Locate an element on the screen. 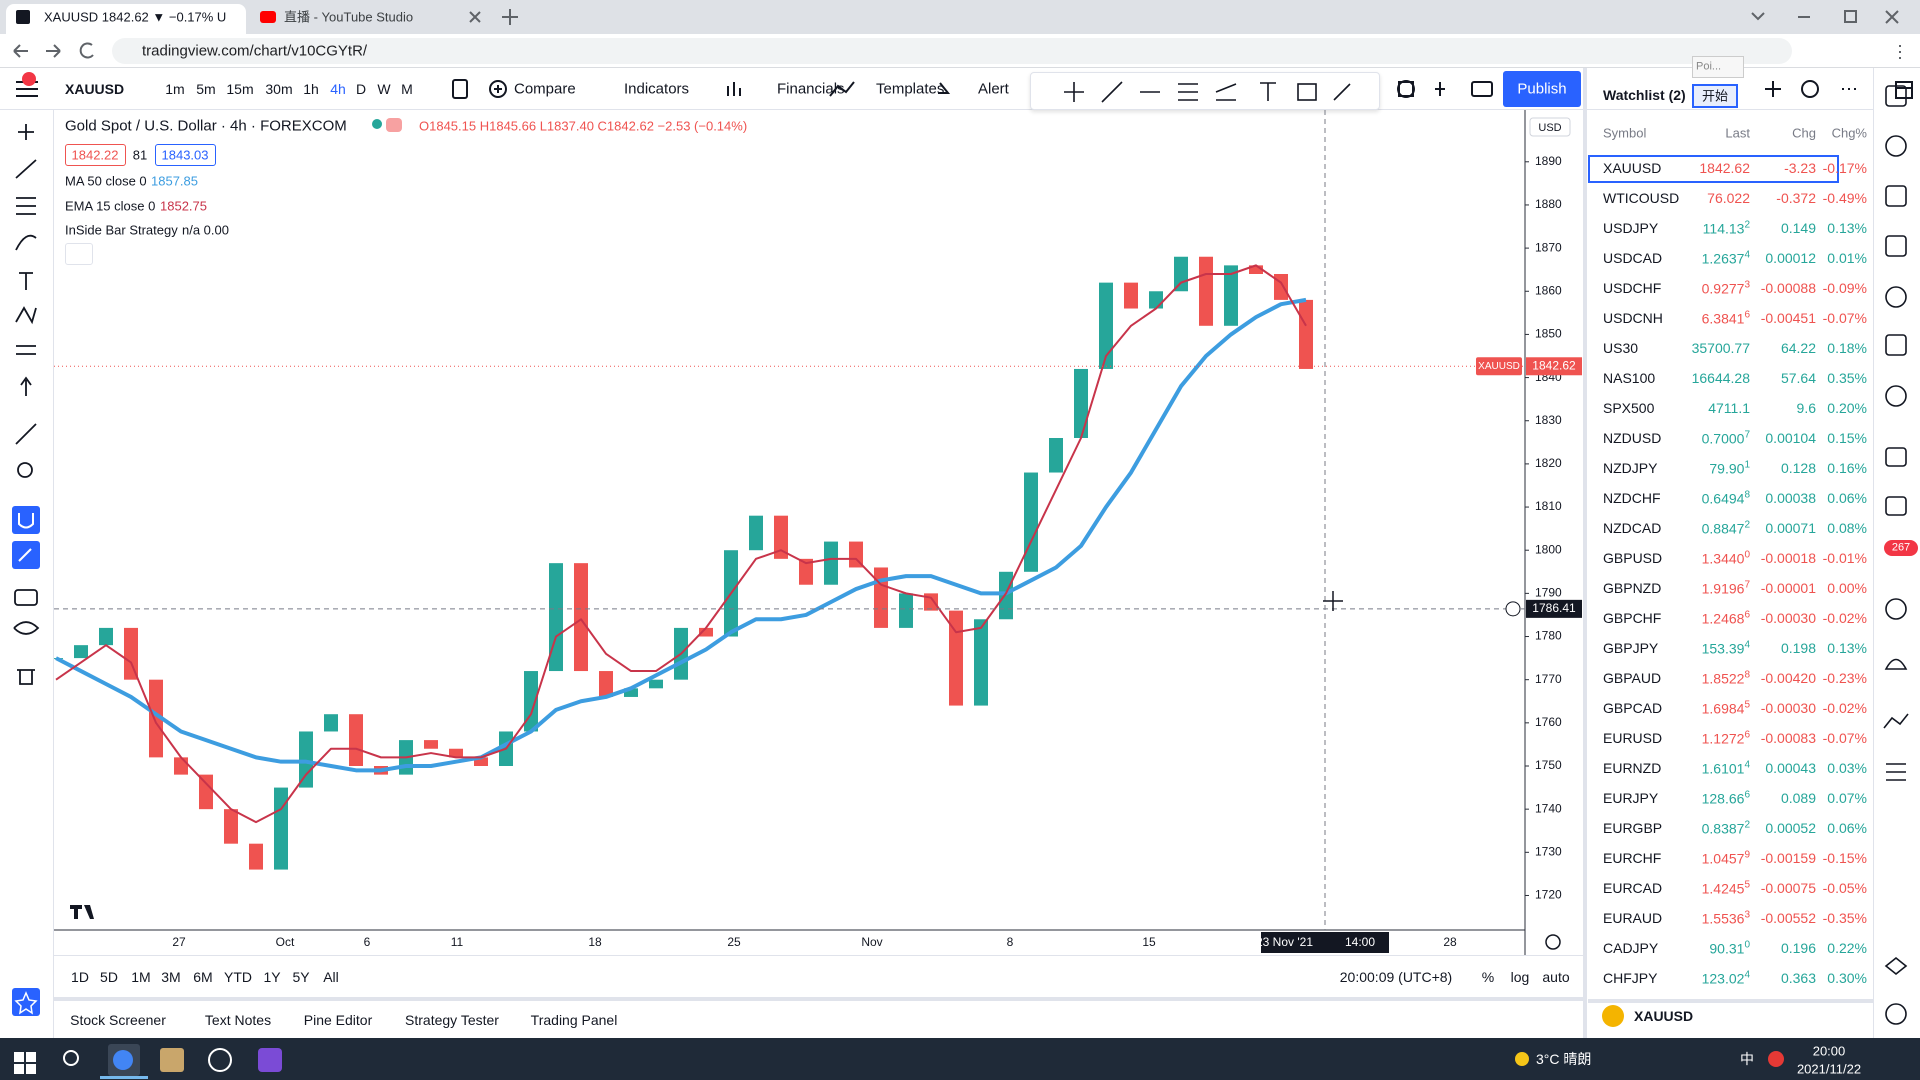 The width and height of the screenshot is (1920, 1080). row-last: 0.83872 is located at coordinates (1726, 827).